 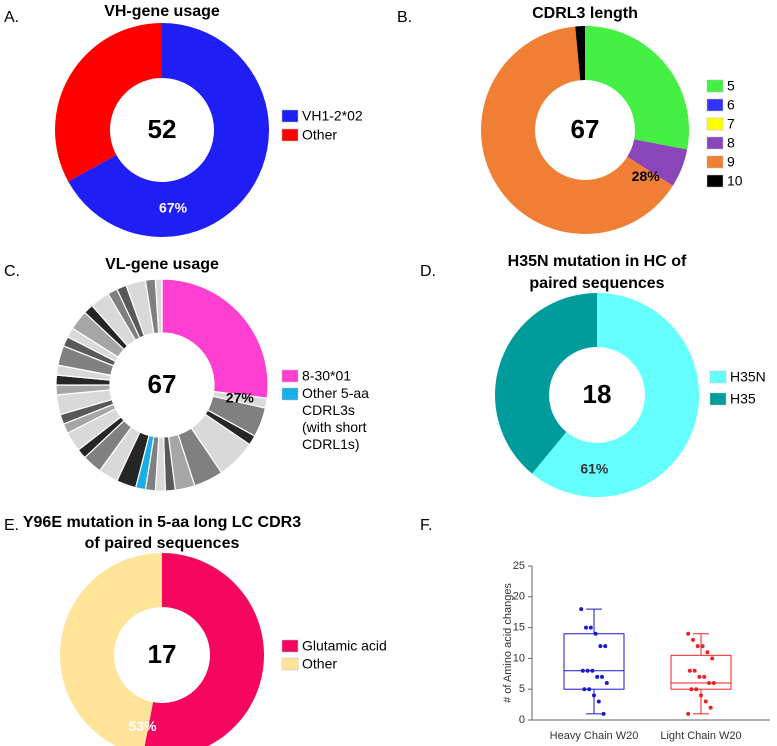 I want to click on legend-label: 5, so click(x=731, y=86).